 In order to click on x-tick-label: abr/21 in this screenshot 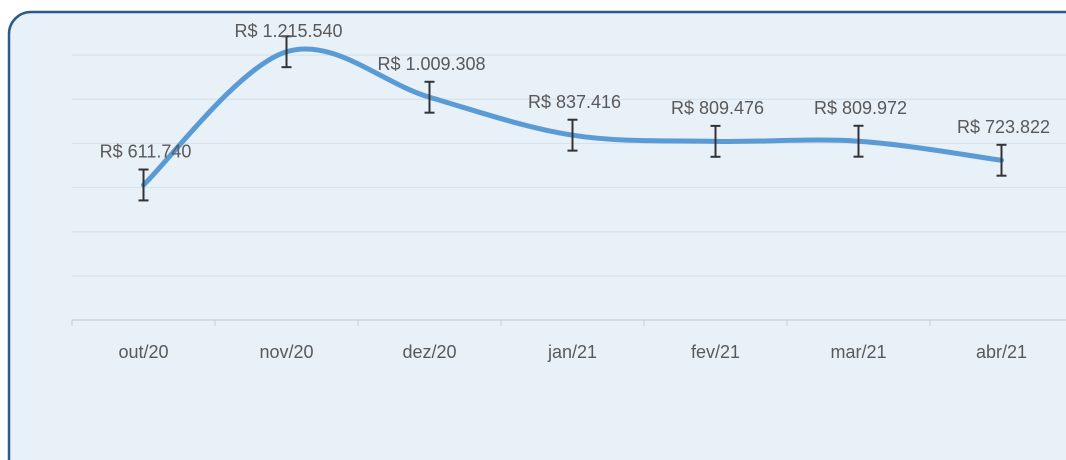, I will do `click(1001, 352)`.